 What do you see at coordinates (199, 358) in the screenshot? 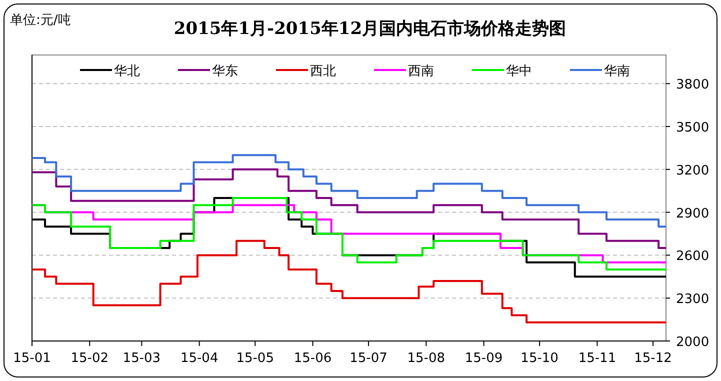
I see `x-tick-label: 15-04` at bounding box center [199, 358].